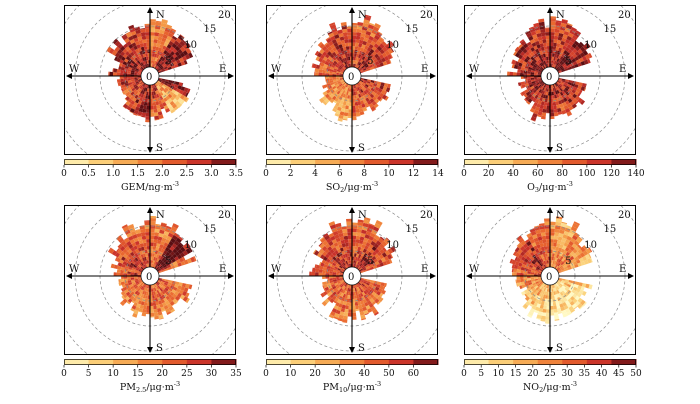 Image resolution: width=700 pixels, height=404 pixels. I want to click on colorbar-tick-label: 6, so click(340, 174).